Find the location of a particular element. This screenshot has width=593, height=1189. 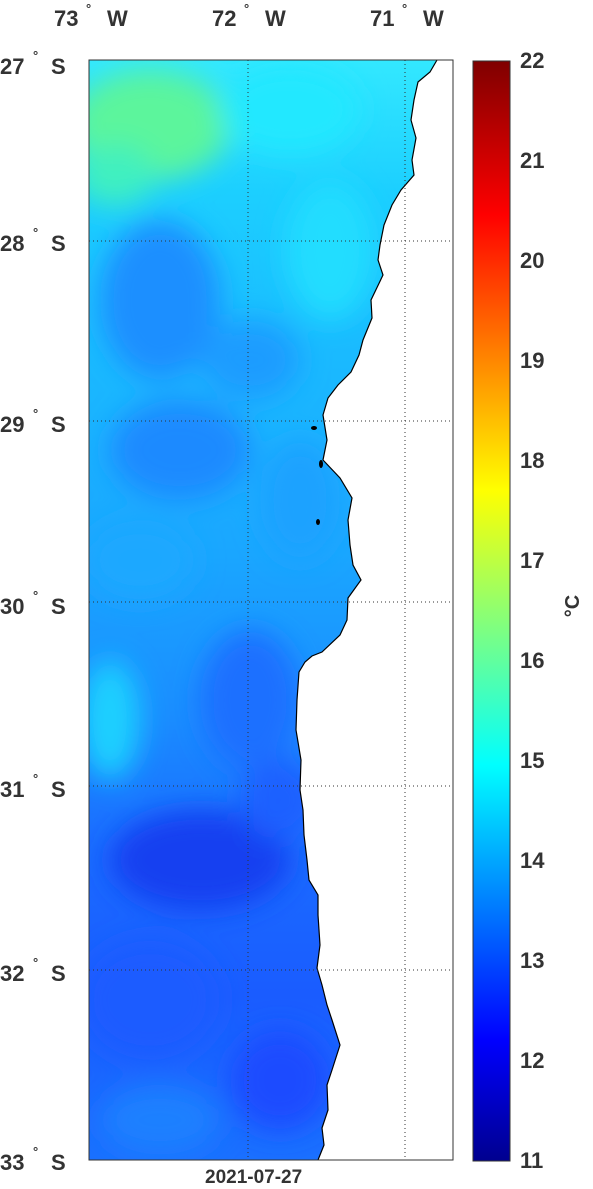

colorbar-tick: 14 is located at coordinates (532, 860).